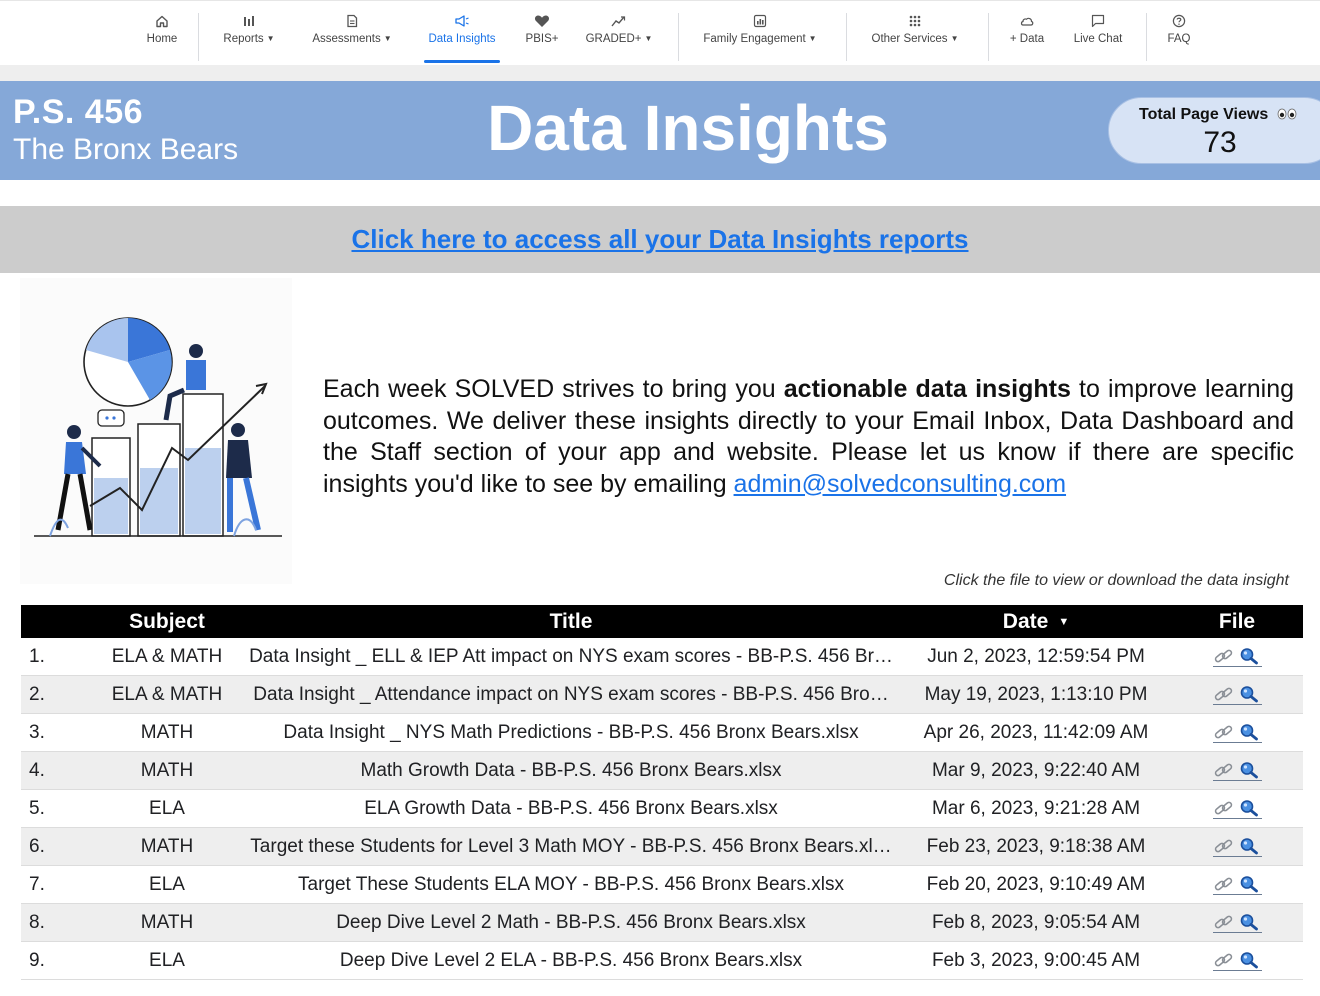 The height and width of the screenshot is (996, 1320). What do you see at coordinates (37, 884) in the screenshot?
I see `row-index: 7.` at bounding box center [37, 884].